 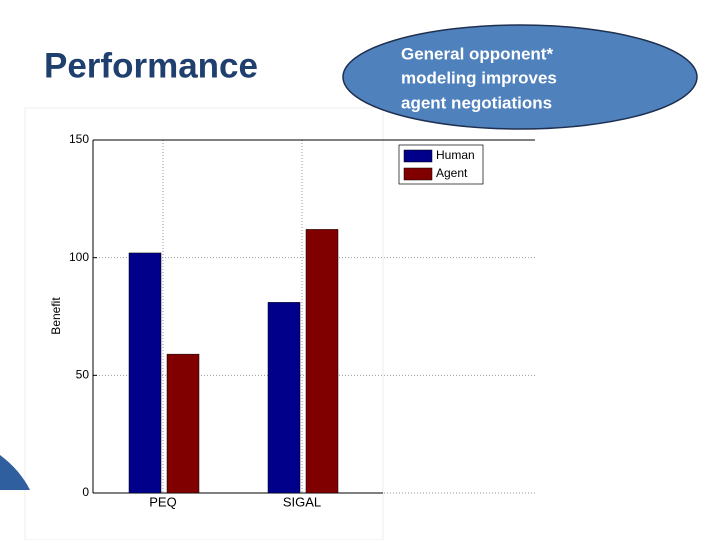 What do you see at coordinates (151, 65) in the screenshot?
I see `slide-title: Performance` at bounding box center [151, 65].